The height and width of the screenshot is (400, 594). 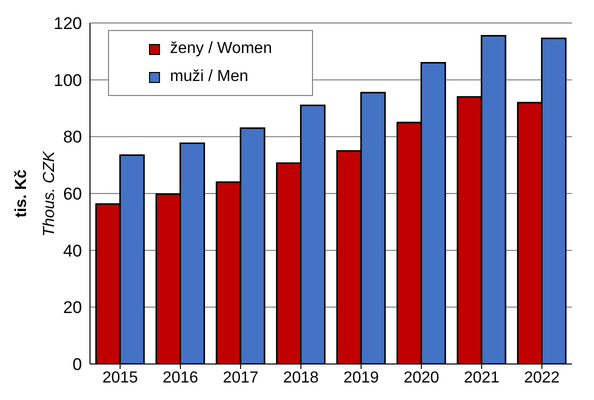 I want to click on x-tick-label: 2020, so click(x=422, y=377).